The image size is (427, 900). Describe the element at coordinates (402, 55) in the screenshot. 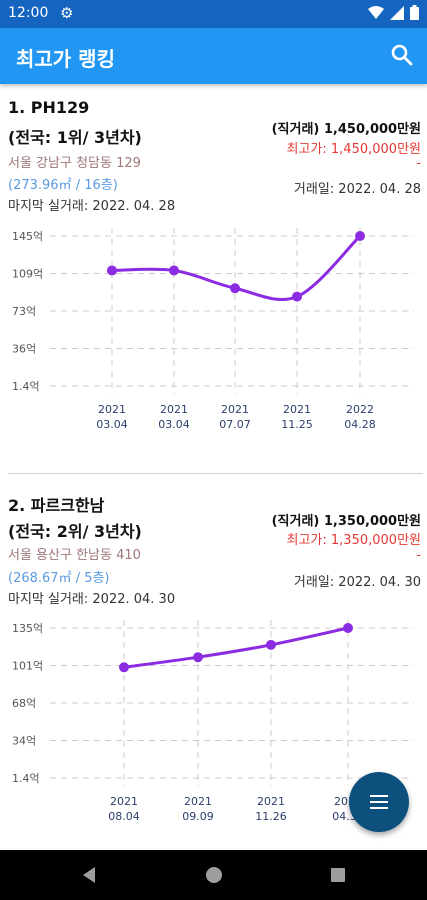

I see `search-icon` at that location.